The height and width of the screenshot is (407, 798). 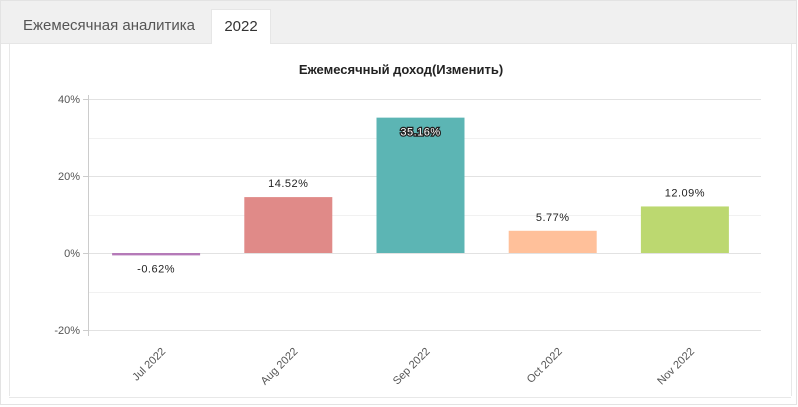 I want to click on chart-title: Ежемесячный доход(Изменить), so click(x=401, y=69).